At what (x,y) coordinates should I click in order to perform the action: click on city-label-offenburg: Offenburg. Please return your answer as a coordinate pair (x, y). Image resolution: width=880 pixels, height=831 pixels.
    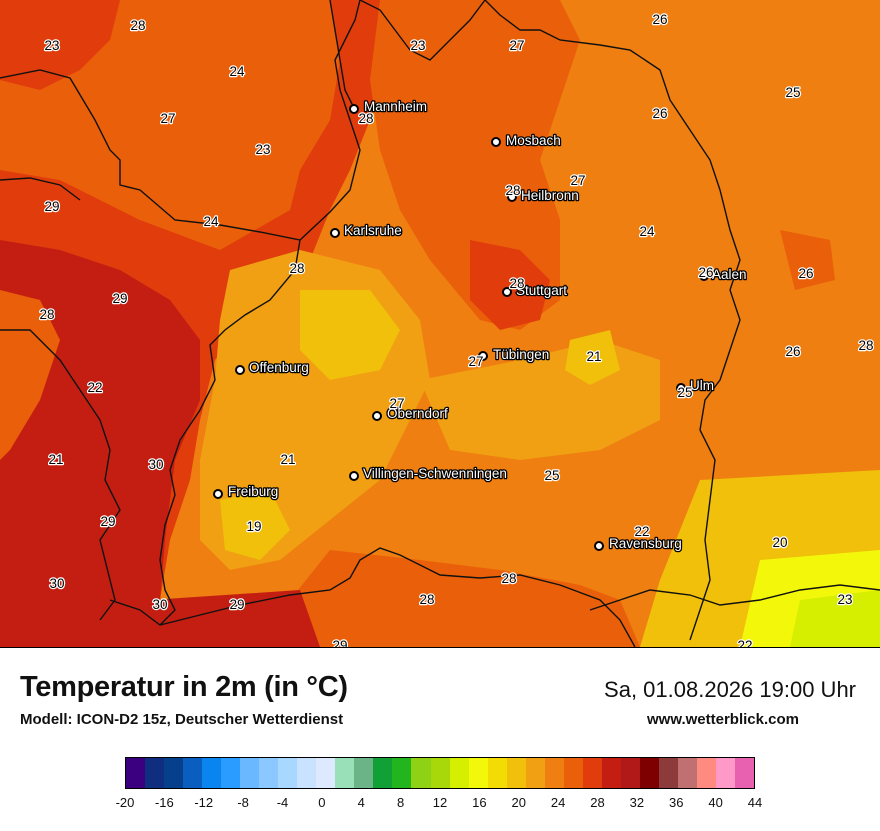
    Looking at the image, I should click on (279, 367).